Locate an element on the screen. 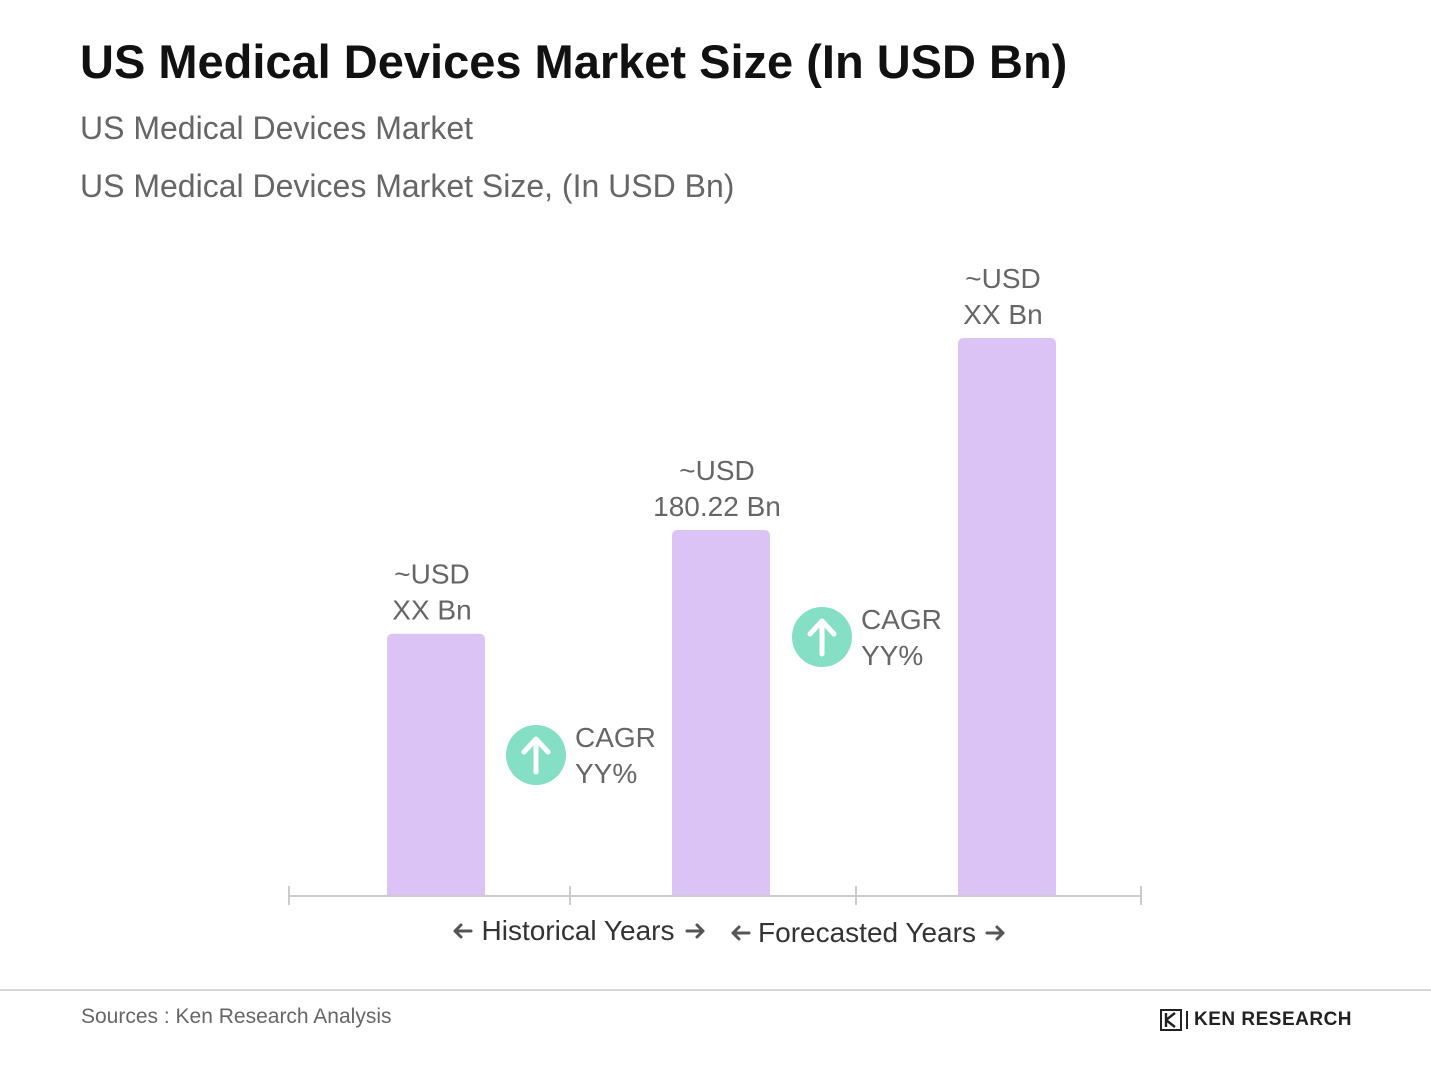 This screenshot has height=1073, width=1431. cagr-2-label: CAGR is located at coordinates (901, 619).